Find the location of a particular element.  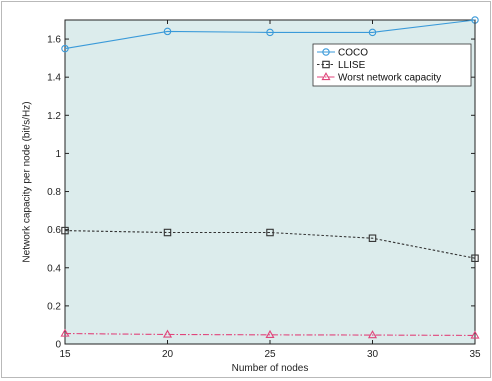

x-tick-label: 30 is located at coordinates (373, 354).